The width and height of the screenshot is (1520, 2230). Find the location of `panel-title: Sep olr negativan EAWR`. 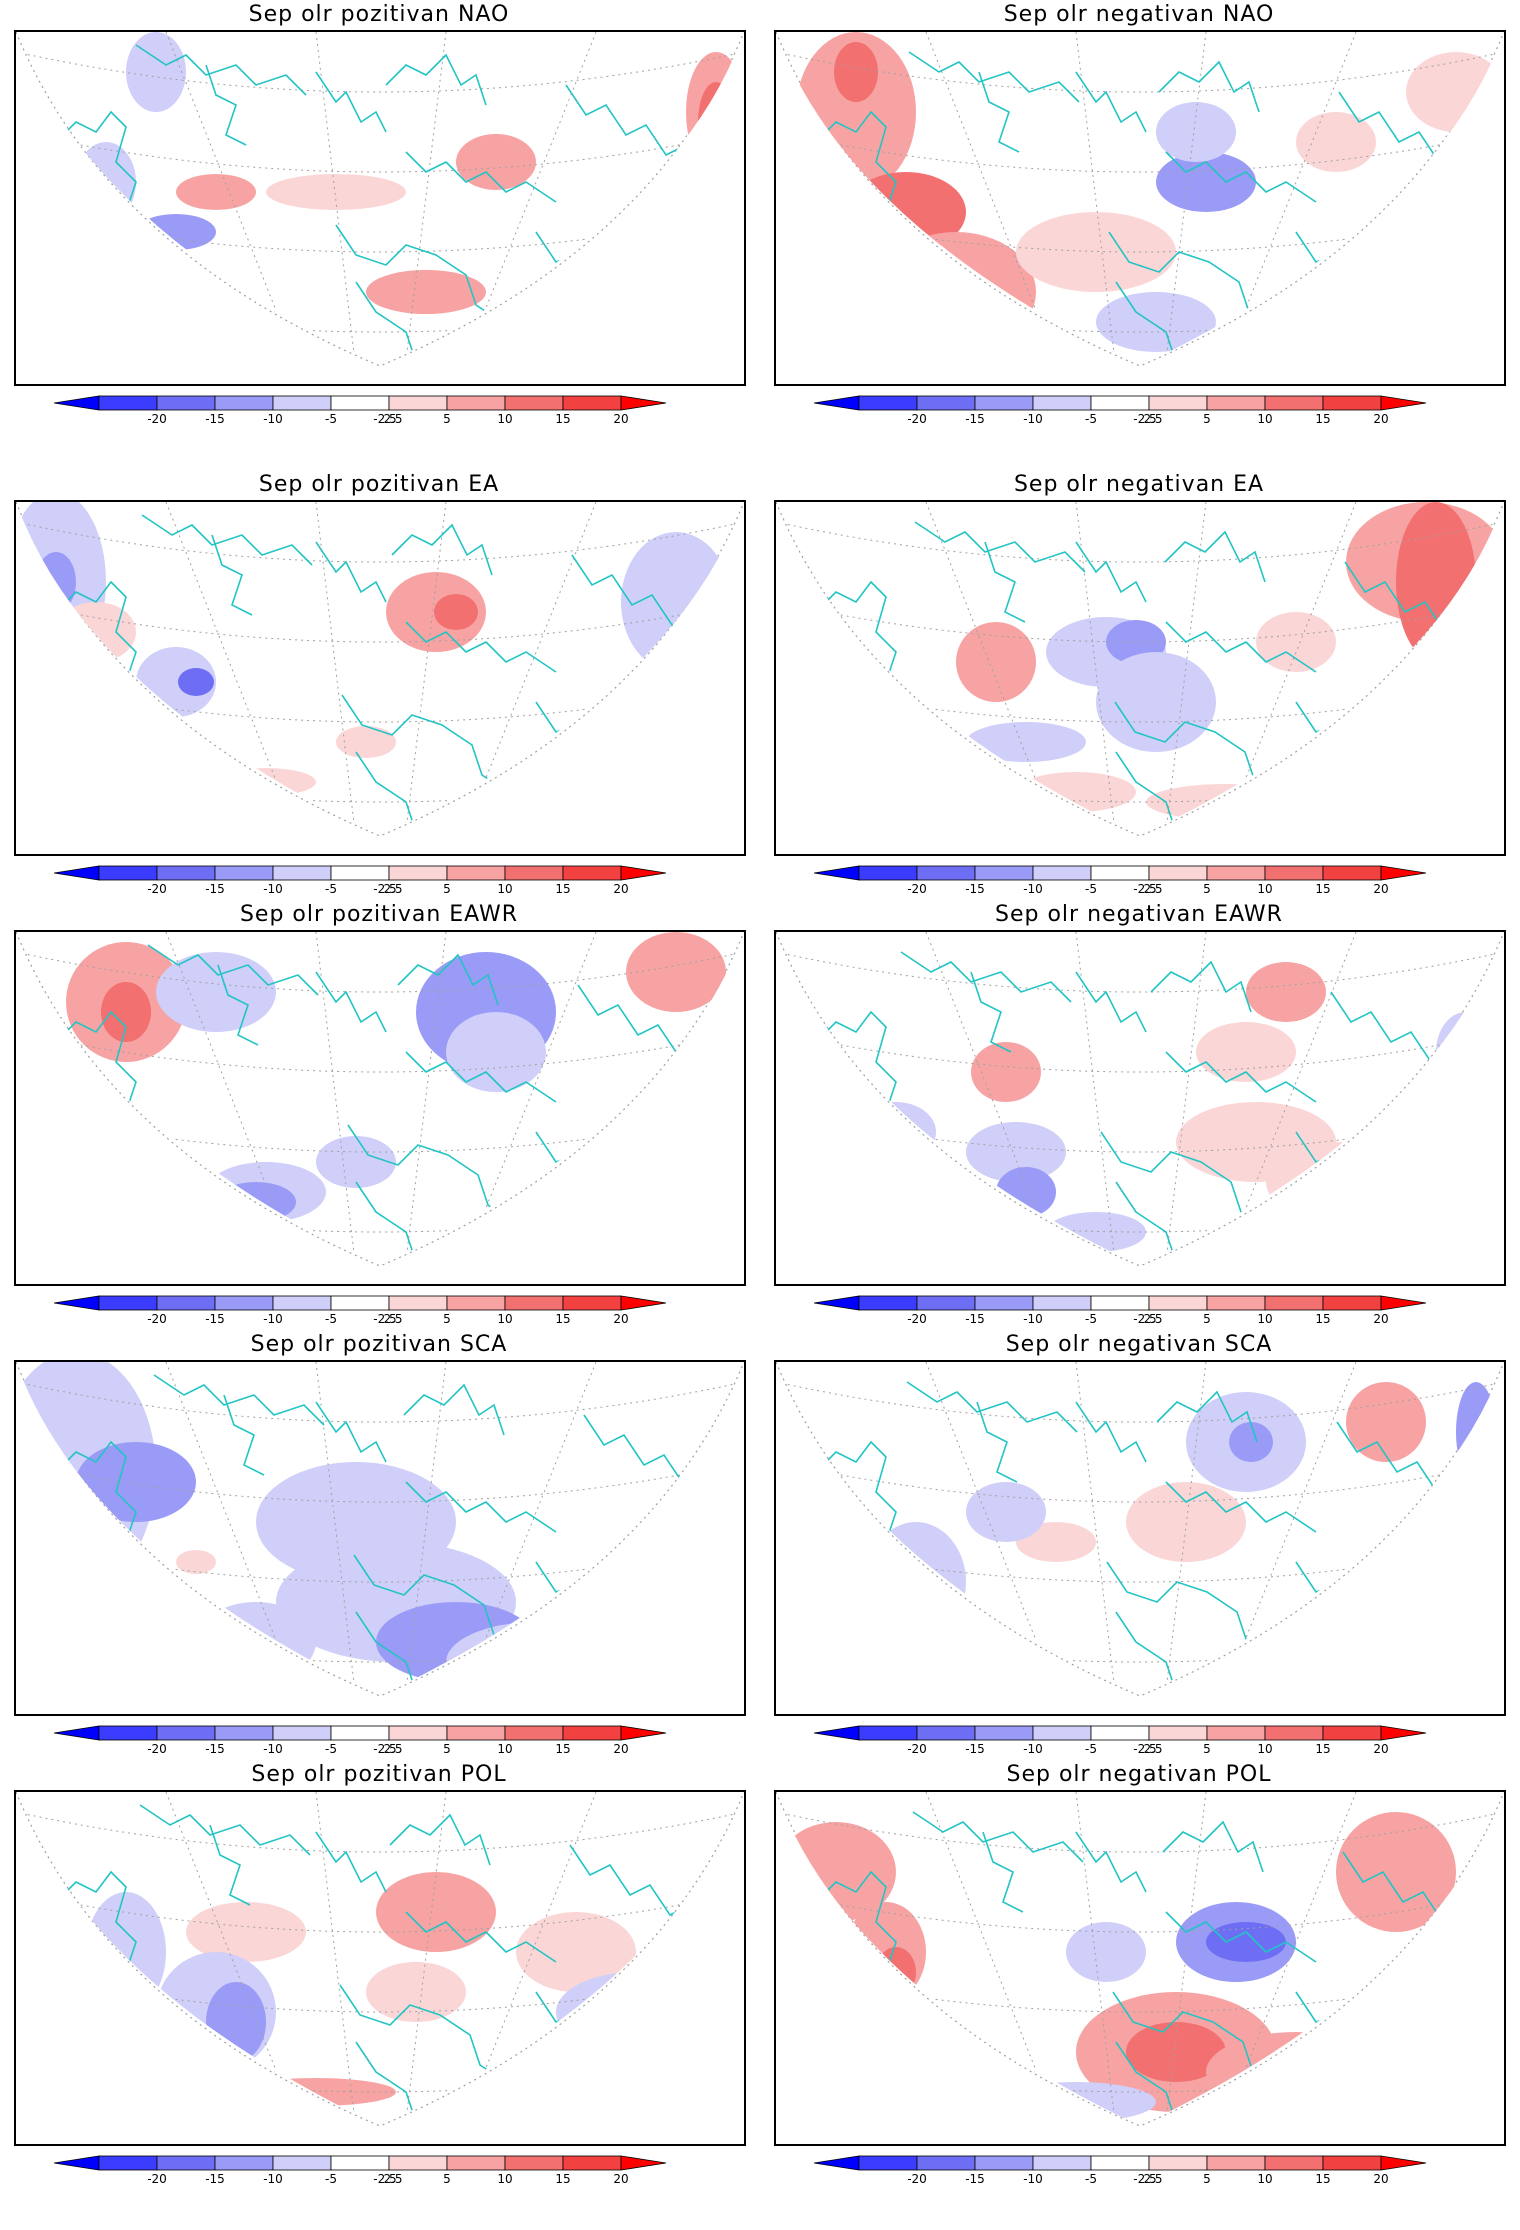

panel-title: Sep olr negativan EAWR is located at coordinates (1139, 914).